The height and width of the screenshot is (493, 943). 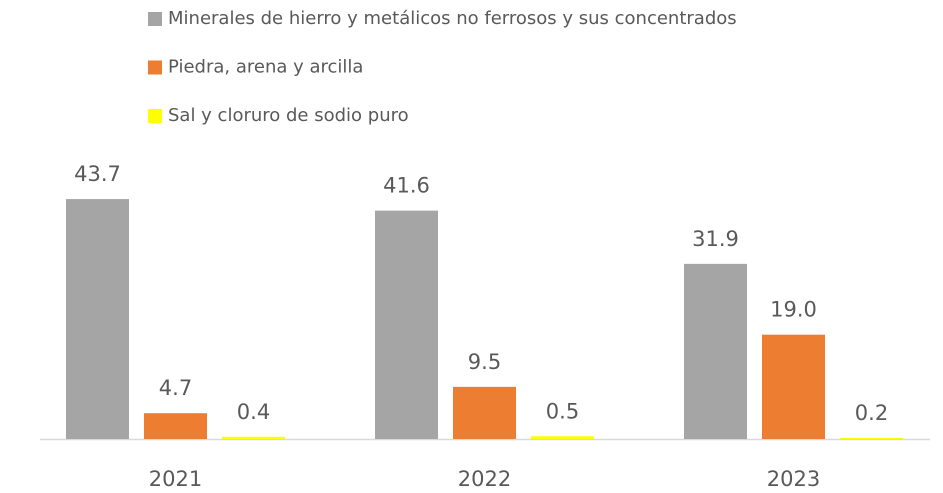 What do you see at coordinates (484, 362) in the screenshot?
I see `value-label: 9.5` at bounding box center [484, 362].